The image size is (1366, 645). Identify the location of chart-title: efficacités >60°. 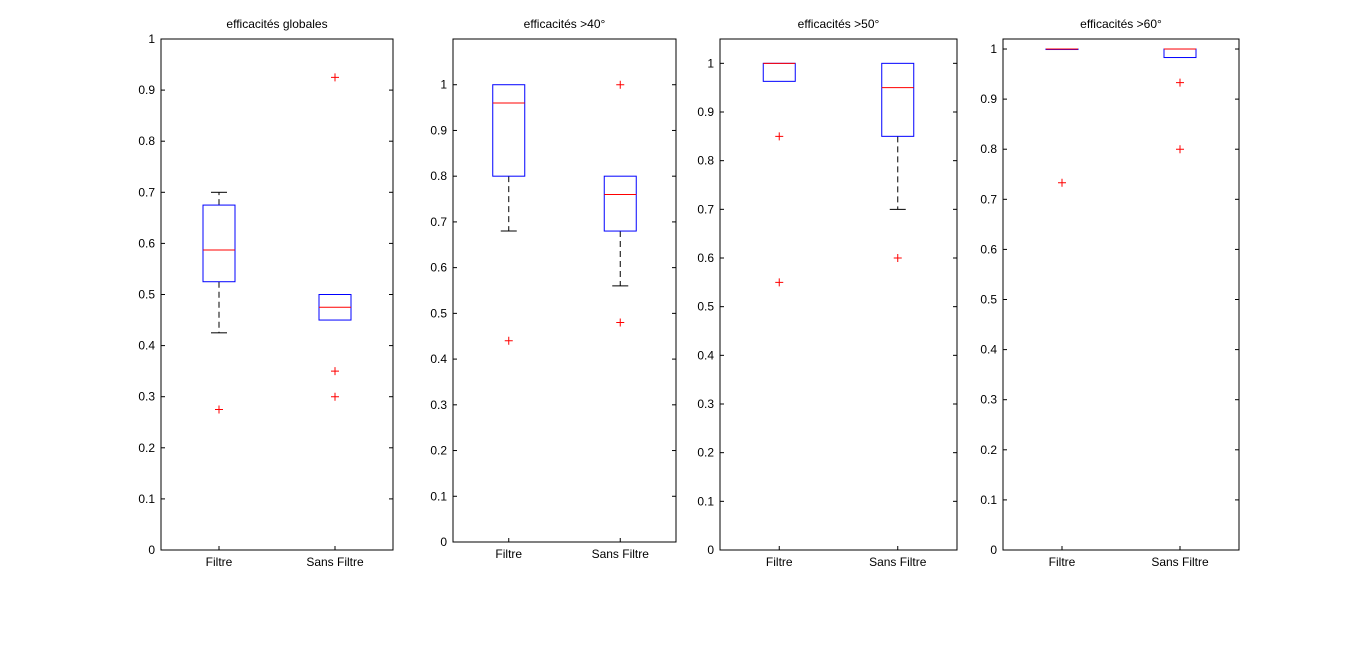
(1121, 24).